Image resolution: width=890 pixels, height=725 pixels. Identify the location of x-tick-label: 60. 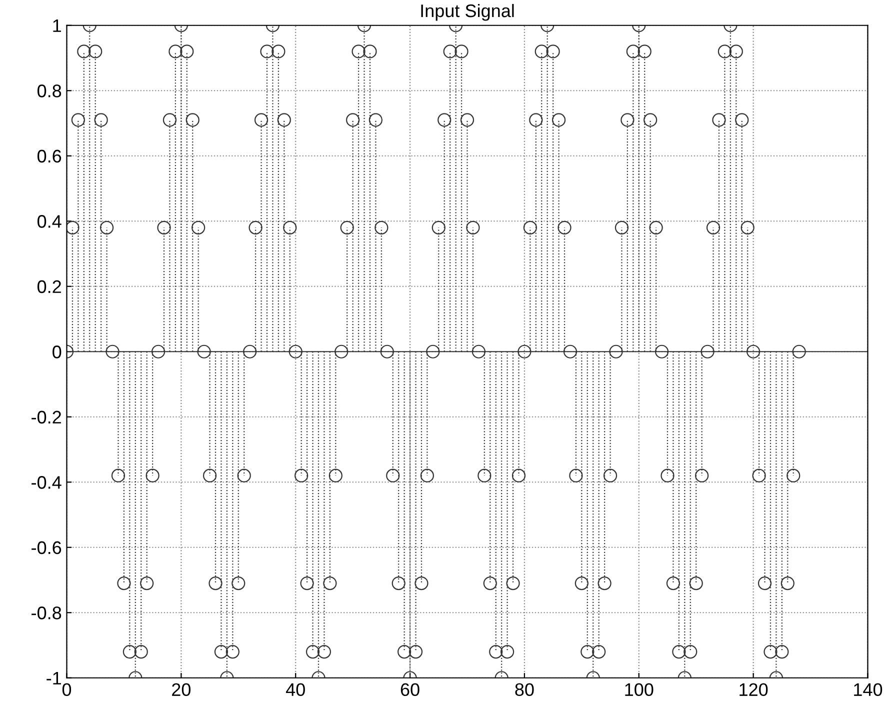
(410, 689).